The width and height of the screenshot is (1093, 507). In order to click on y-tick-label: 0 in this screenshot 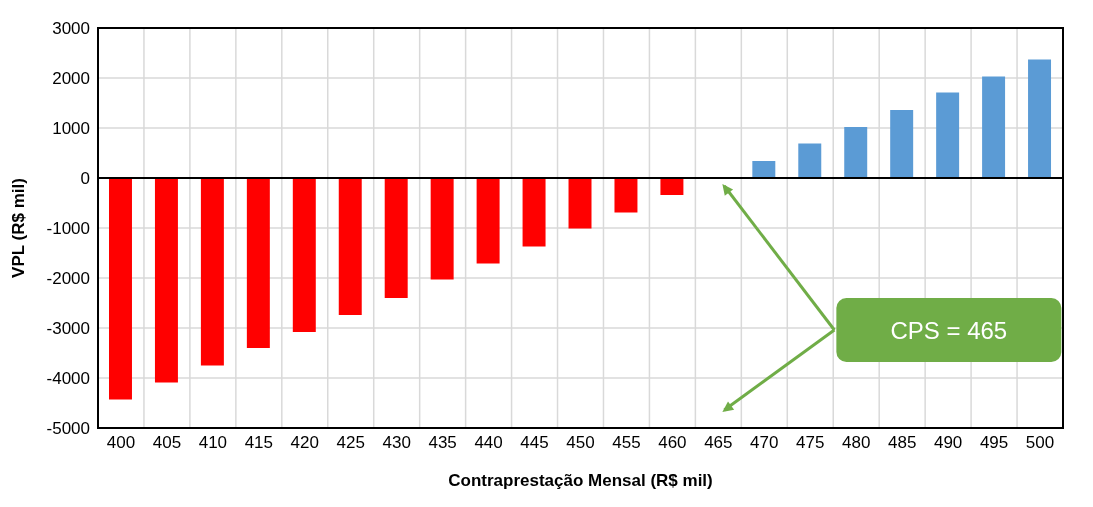, I will do `click(85, 179)`.